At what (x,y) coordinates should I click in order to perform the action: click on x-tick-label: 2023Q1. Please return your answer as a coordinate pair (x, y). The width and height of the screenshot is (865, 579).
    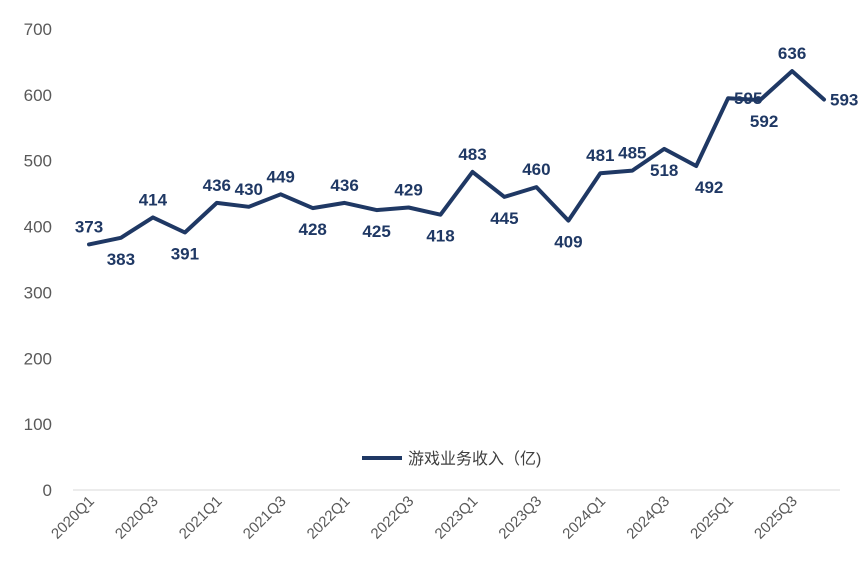
    Looking at the image, I should click on (457, 518).